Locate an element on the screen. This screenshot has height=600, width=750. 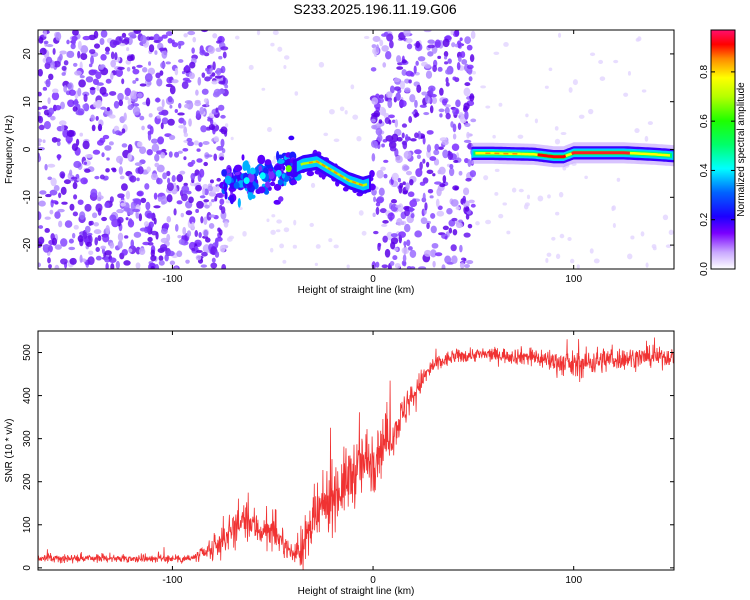
spectrogram-x-tick-label: 100 is located at coordinates (573, 279).